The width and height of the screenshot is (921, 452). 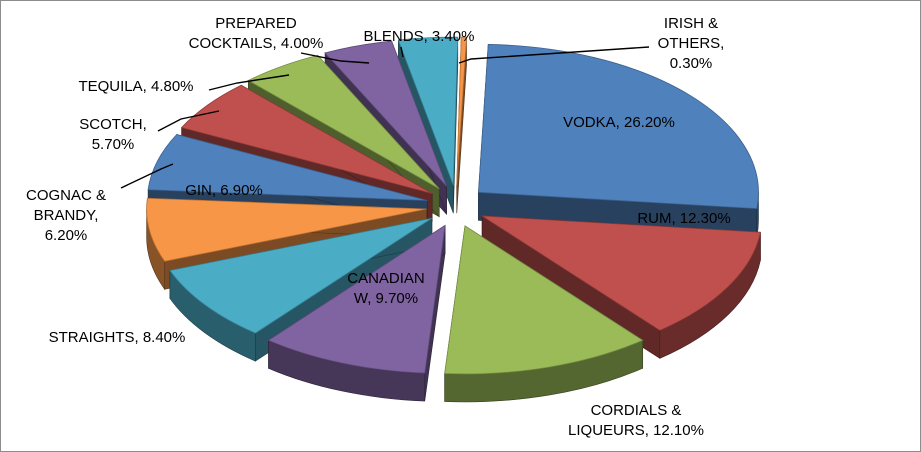 What do you see at coordinates (461, 111) in the screenshot?
I see `slice-irish-others` at bounding box center [461, 111].